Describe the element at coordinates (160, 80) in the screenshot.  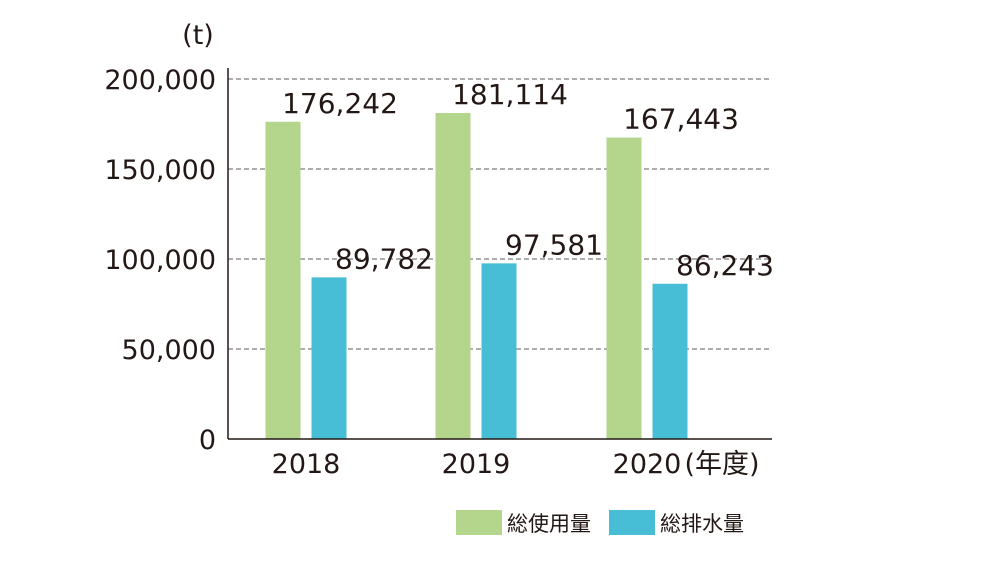
I see `y-tick-label: 200,000` at that location.